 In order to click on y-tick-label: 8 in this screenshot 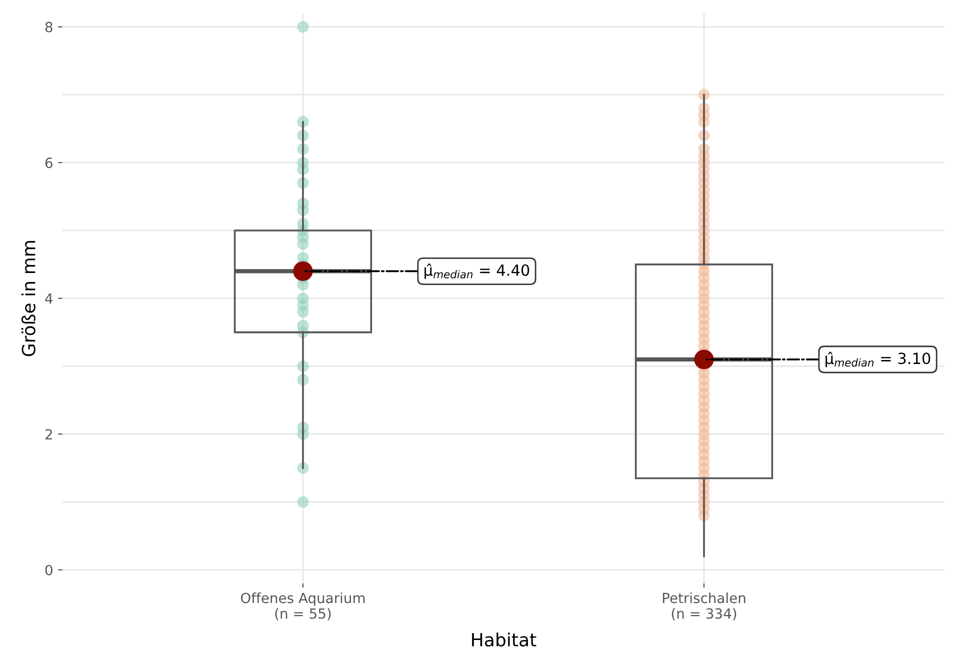, I will do `click(48, 27)`.